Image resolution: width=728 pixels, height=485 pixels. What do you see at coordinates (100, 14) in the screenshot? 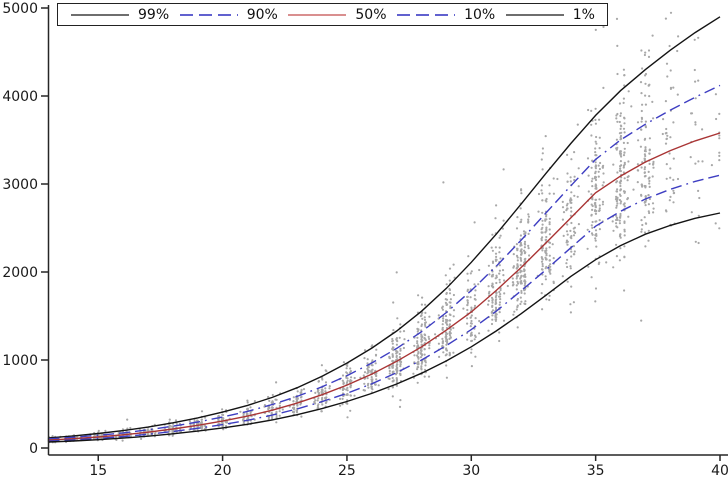
I see `legend-line-99-icon` at bounding box center [100, 14].